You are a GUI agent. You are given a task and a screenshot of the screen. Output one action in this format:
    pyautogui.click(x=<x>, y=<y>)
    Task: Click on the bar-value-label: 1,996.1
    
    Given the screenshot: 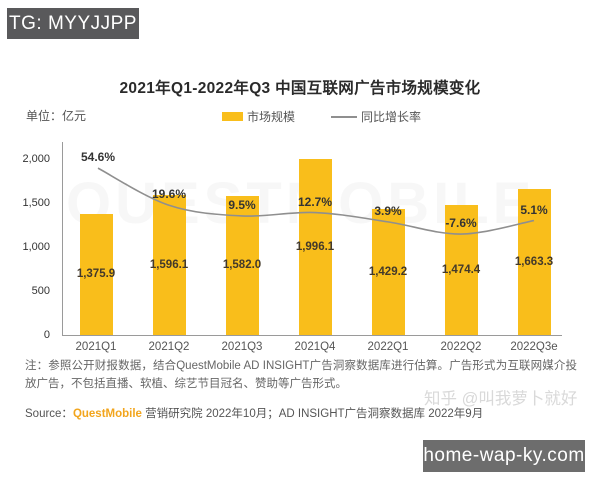 What is the action you would take?
    pyautogui.click(x=315, y=247)
    